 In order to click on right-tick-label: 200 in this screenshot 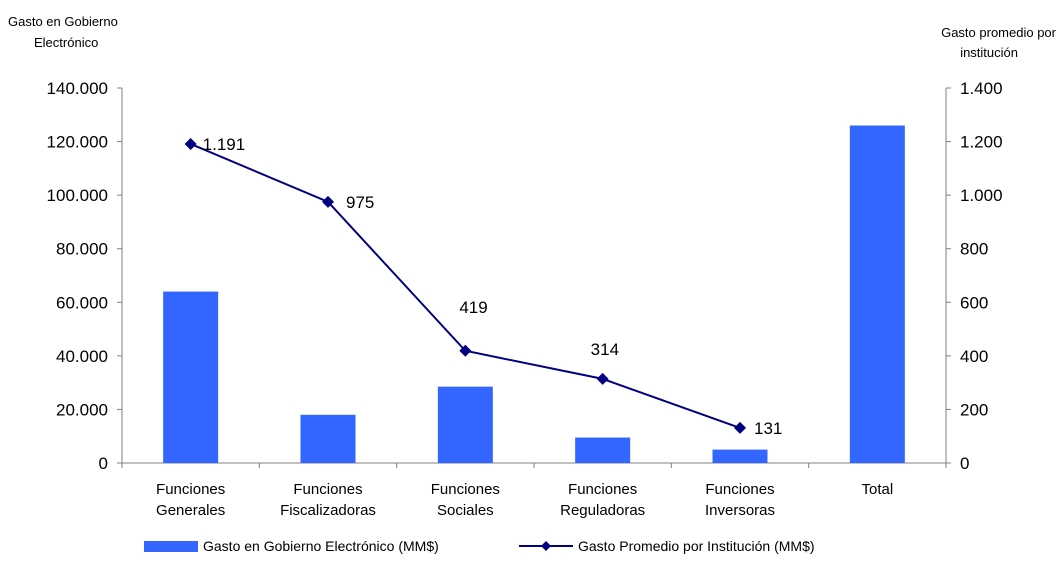, I will do `click(974, 409)`.